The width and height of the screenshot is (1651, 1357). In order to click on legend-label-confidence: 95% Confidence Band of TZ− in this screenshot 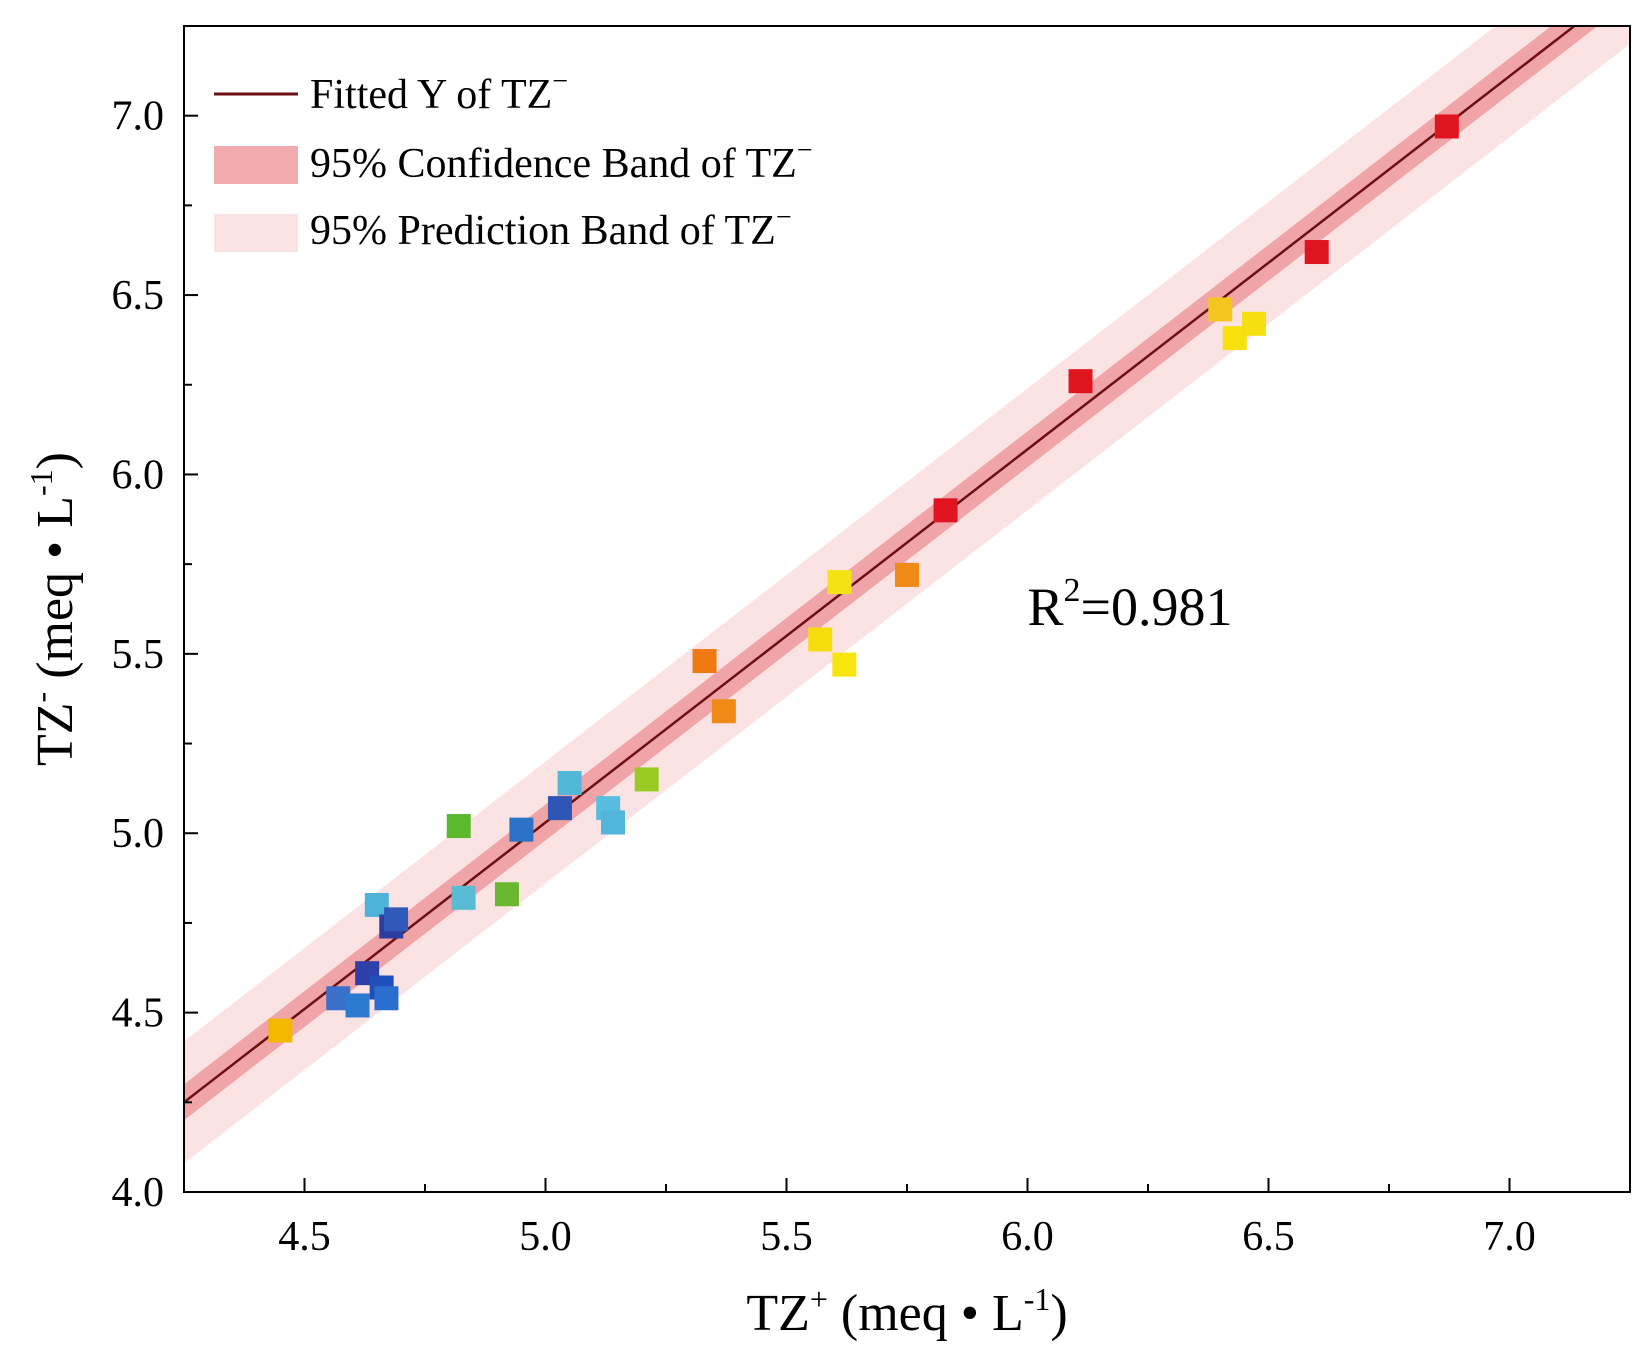, I will do `click(561, 161)`.